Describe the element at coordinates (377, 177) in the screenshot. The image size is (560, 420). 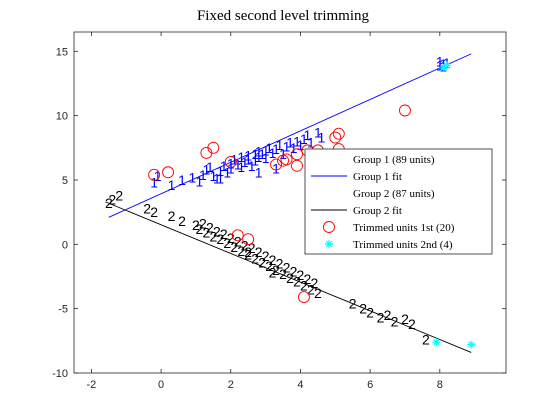
I see `legend-label-group1-fit: Group 1 fit` at that location.